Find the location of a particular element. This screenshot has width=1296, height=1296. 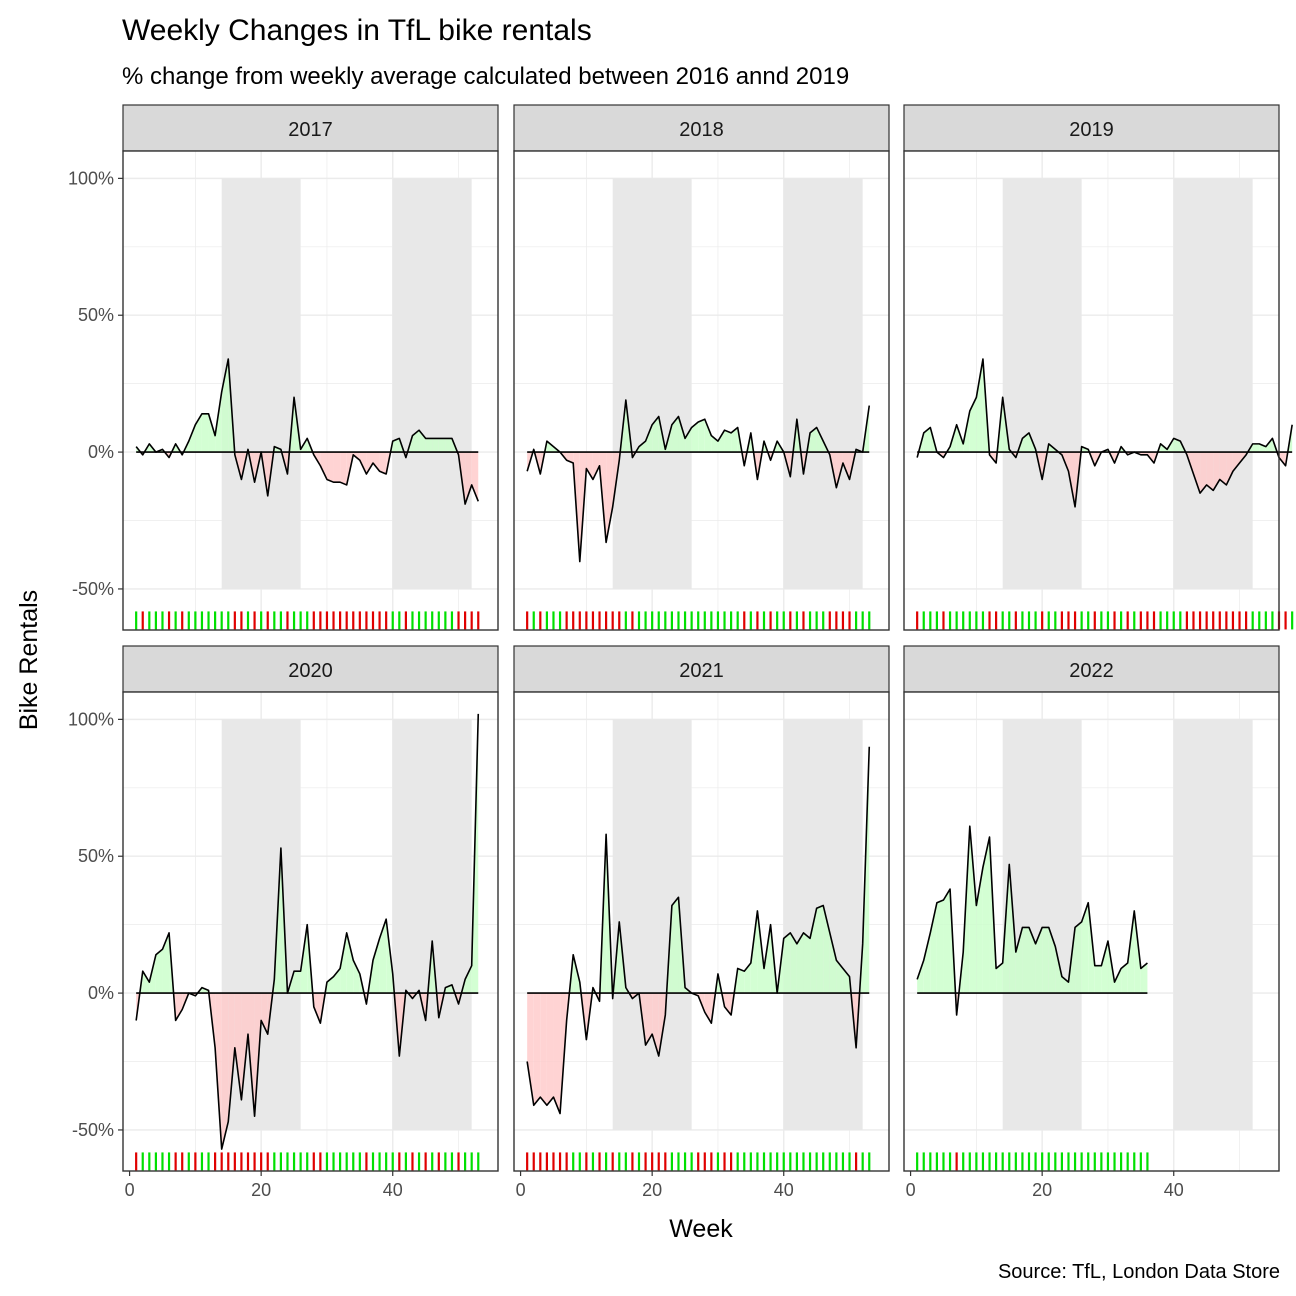

y-axis-title: Bike Rentals is located at coordinates (29, 660).